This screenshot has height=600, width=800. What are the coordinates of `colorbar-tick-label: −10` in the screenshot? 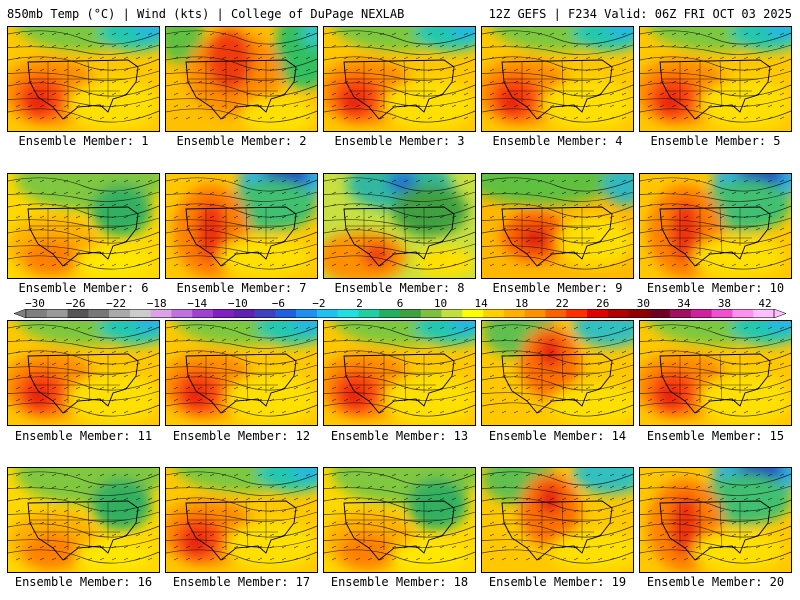 It's located at (237, 303).